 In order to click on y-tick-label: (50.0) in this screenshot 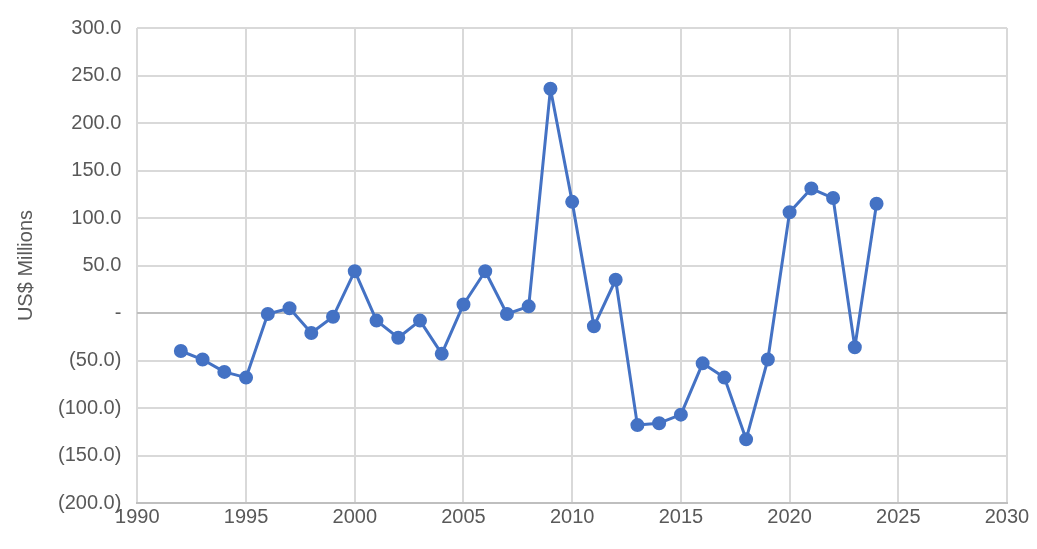, I will do `click(95, 359)`.